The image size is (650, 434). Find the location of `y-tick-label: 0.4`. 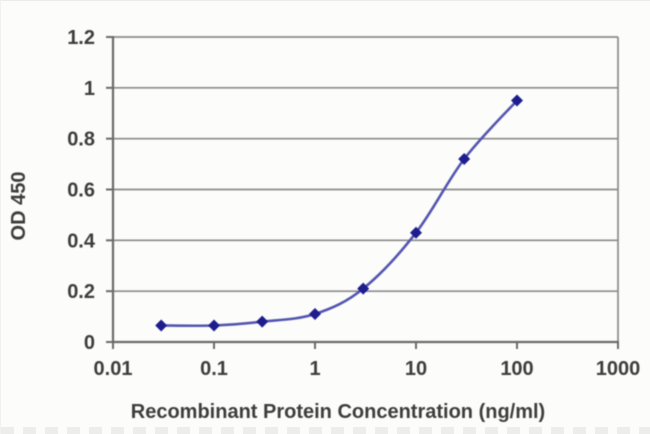

y-tick-label: 0.4 is located at coordinates (81, 241).